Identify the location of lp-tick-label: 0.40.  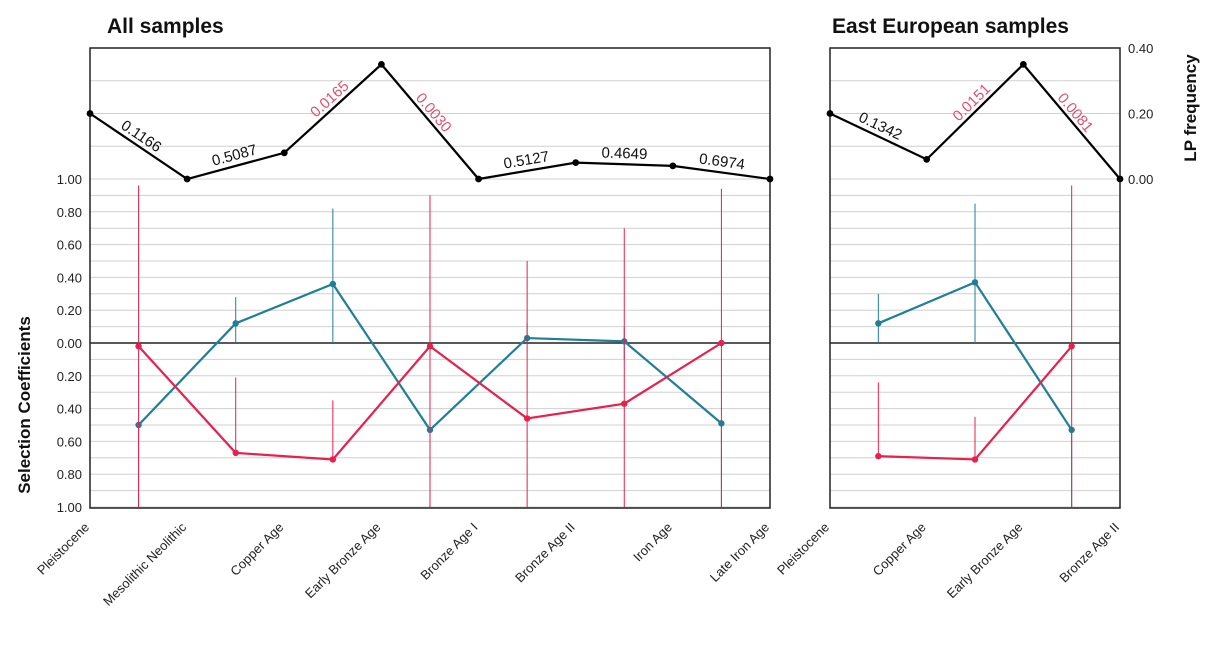
(1140, 48).